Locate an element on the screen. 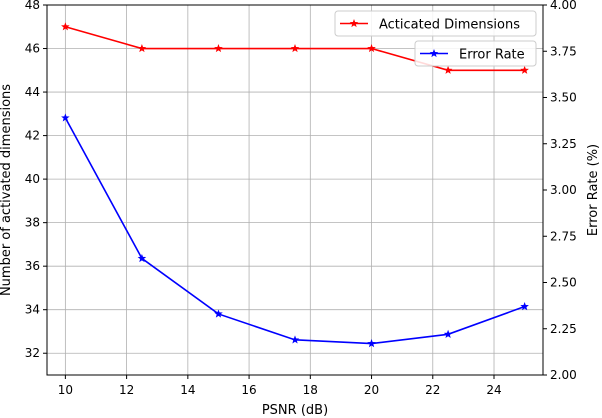  y-tick-label-left: 46 is located at coordinates (32, 49).